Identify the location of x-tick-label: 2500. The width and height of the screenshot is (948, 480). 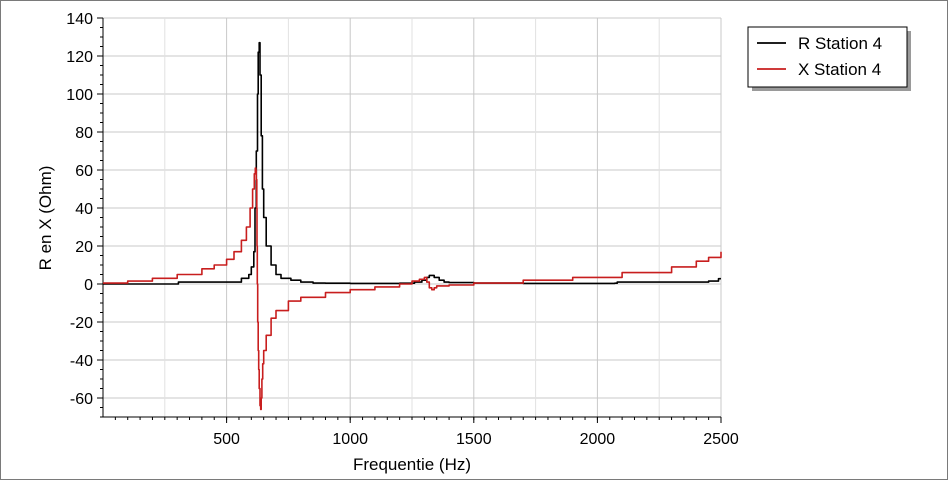
(721, 439).